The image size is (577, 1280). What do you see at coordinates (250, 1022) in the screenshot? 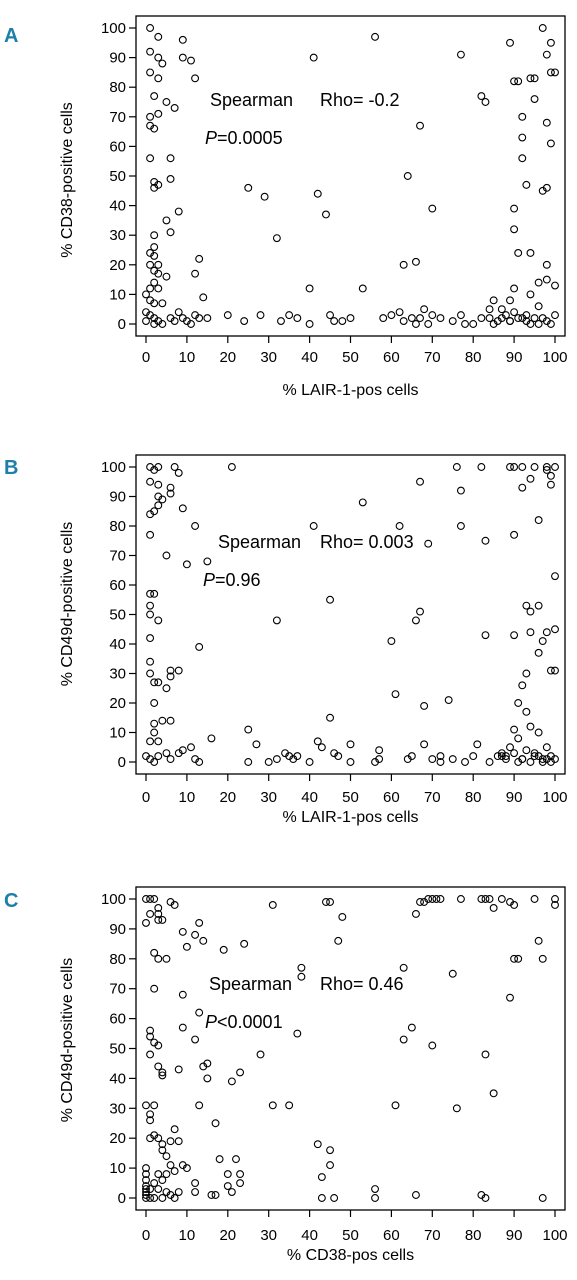
I see `p-value: <0.0001` at bounding box center [250, 1022].